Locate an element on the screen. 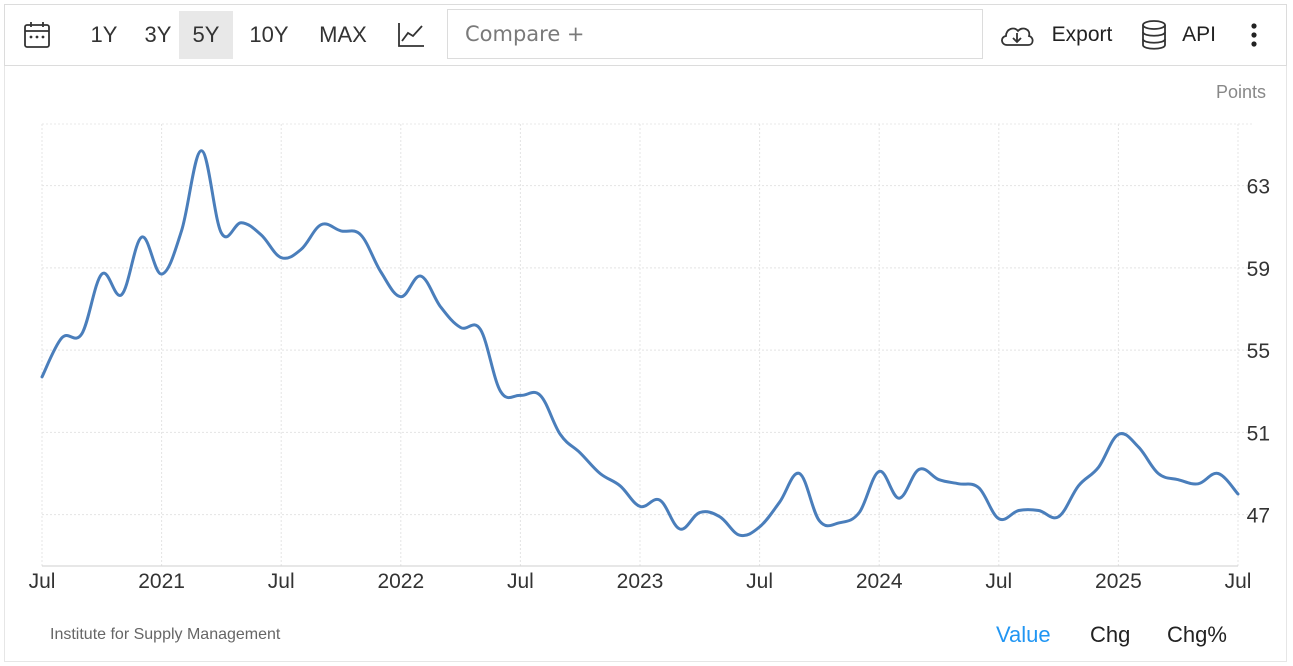  database-icon is located at coordinates (1154, 35).